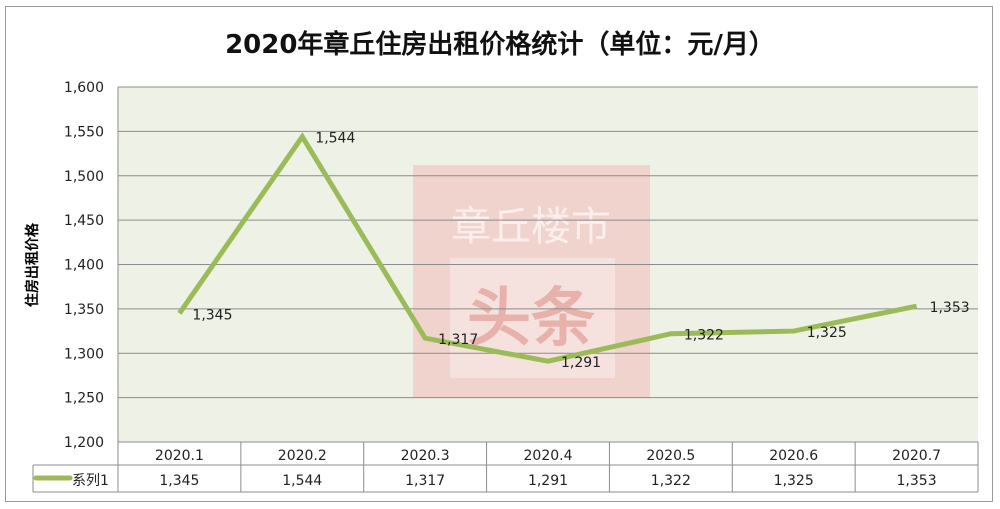 Image resolution: width=1000 pixels, height=509 pixels. I want to click on x-category-label: 2020.7, so click(916, 456).